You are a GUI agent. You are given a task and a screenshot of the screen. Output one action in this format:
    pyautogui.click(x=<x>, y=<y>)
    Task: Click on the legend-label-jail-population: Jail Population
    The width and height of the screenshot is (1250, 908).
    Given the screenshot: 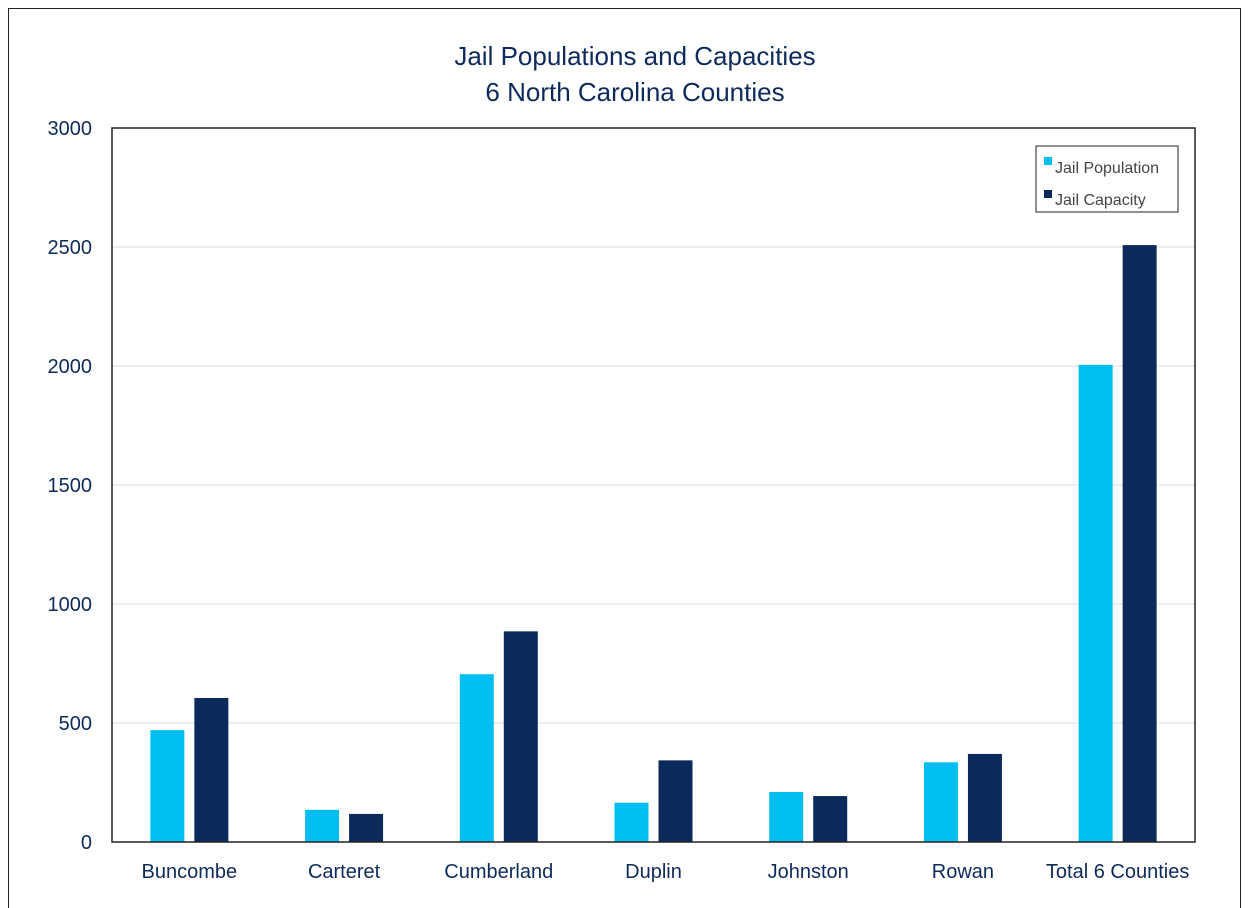 What is the action you would take?
    pyautogui.click(x=1107, y=168)
    